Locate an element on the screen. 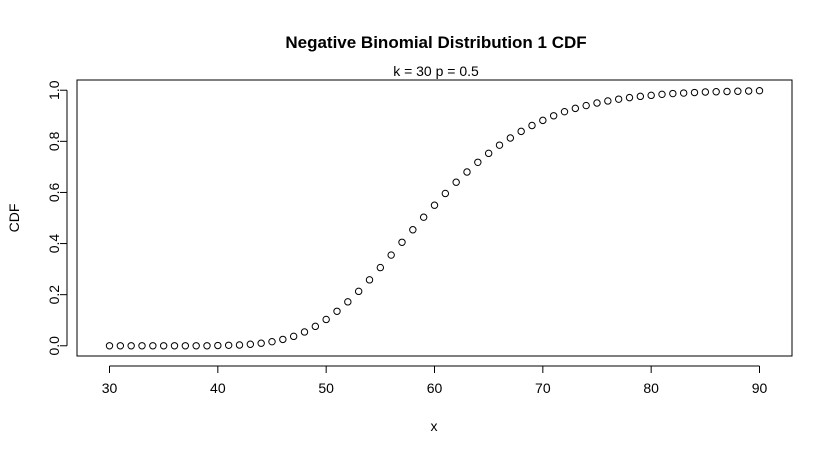 Image resolution: width=832 pixels, height=455 pixels. y-axis-label: CDF is located at coordinates (14, 218).